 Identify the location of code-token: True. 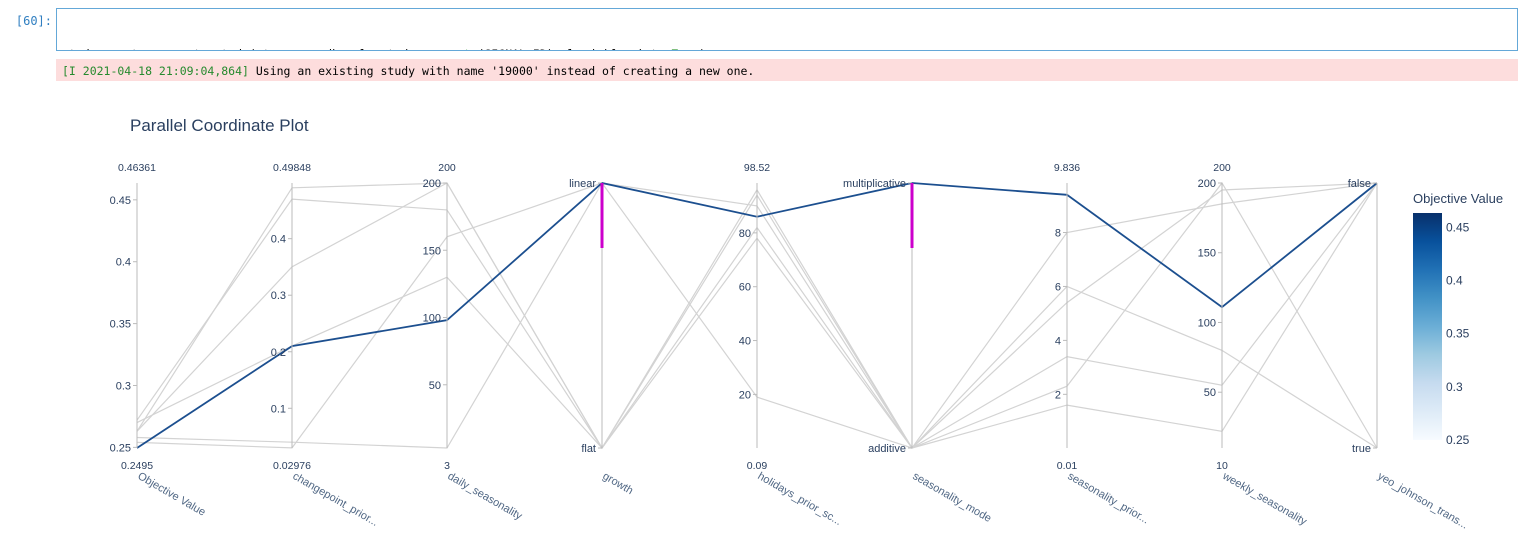
(685, 48).